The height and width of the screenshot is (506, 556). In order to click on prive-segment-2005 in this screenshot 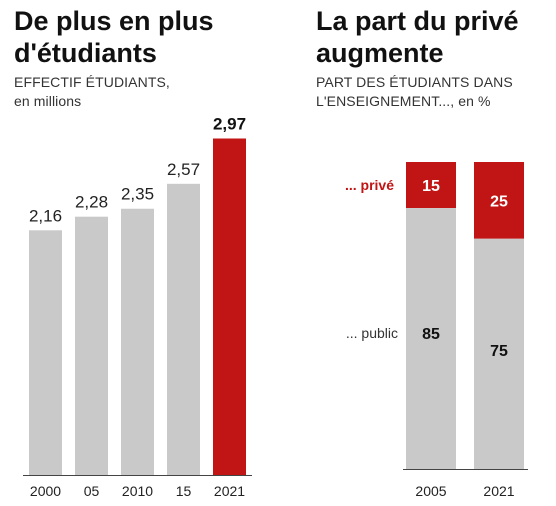, I will do `click(431, 185)`.